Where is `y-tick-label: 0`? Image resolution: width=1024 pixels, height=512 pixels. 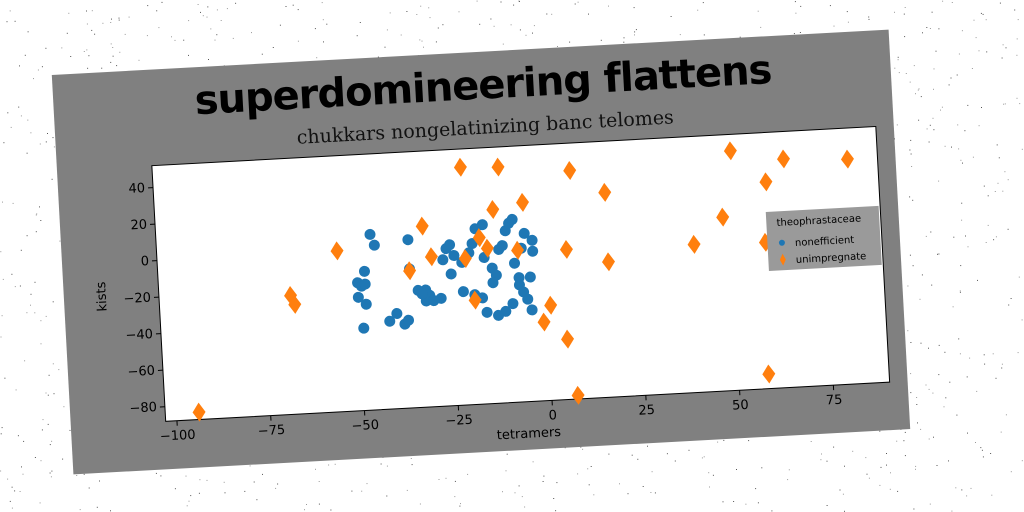
y-tick-label: 0 is located at coordinates (144, 261).